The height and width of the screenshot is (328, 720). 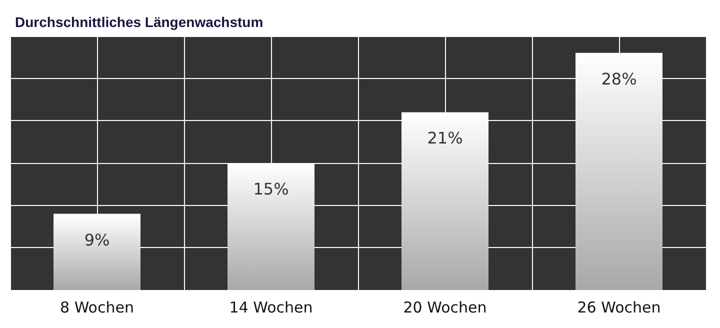 I want to click on data-label: 15%, so click(x=271, y=189).